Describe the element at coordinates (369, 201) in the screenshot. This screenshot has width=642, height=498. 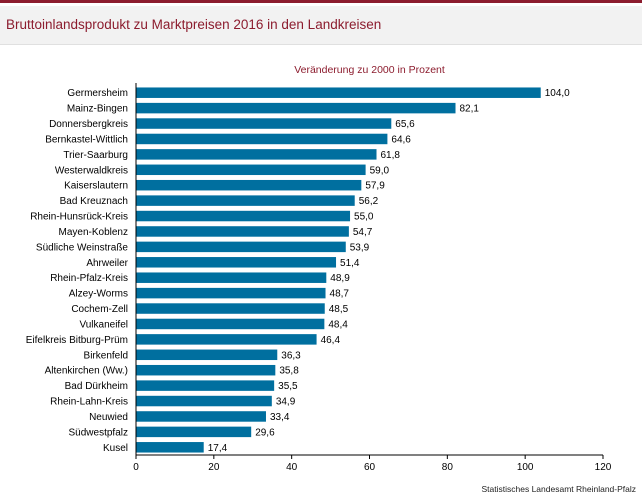
I see `value-label: 56,2` at that location.